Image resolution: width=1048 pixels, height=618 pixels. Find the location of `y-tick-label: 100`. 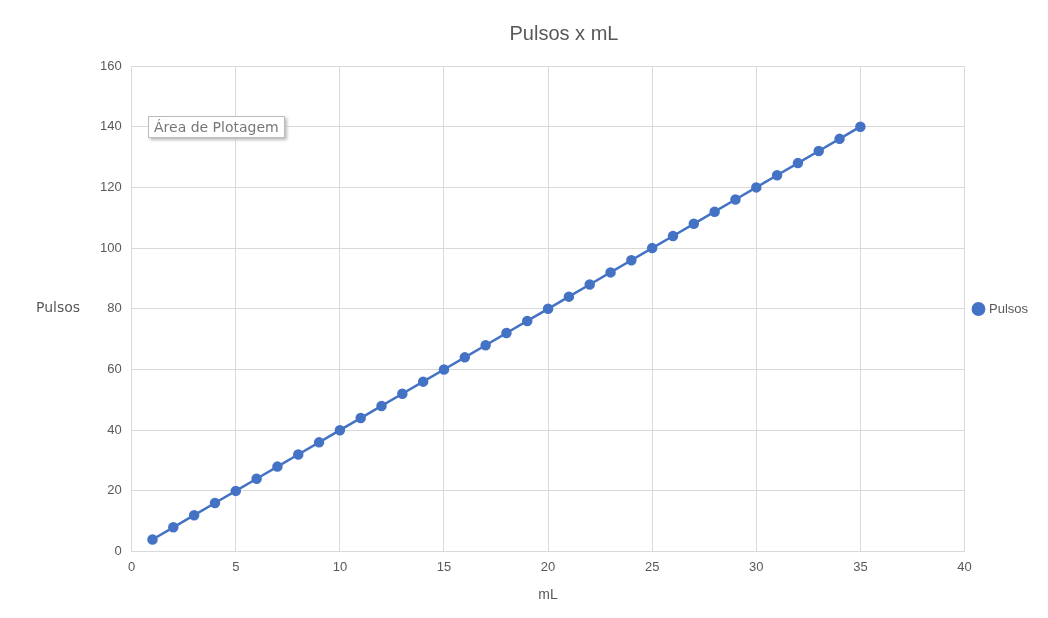

y-tick-label: 100 is located at coordinates (110, 247).